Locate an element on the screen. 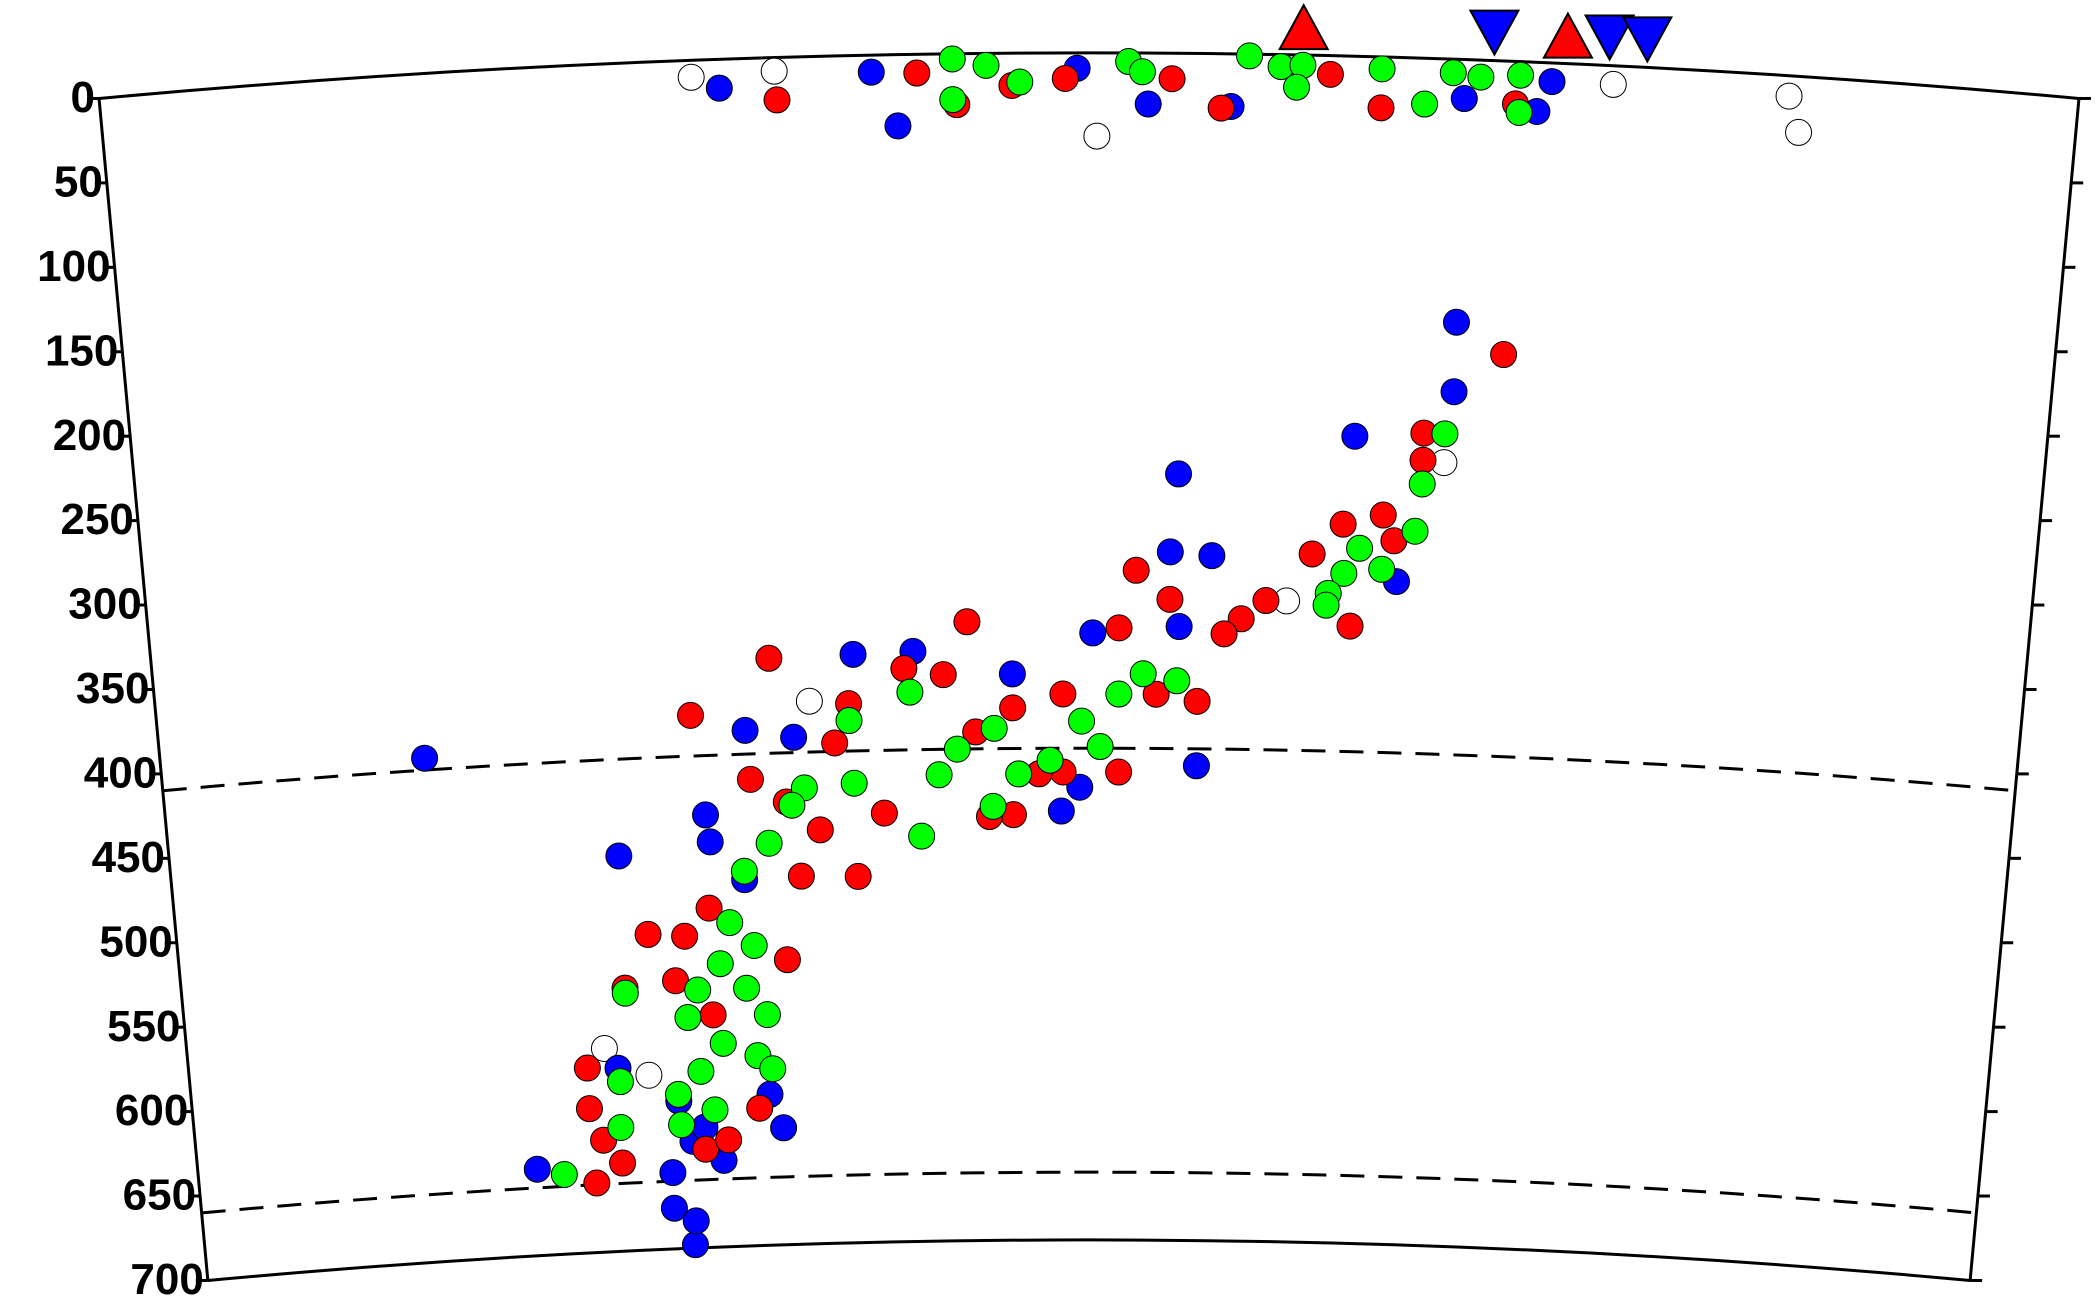 Image resolution: width=2095 pixels, height=1300 pixels. y-tick-label: 300 is located at coordinates (104, 604).